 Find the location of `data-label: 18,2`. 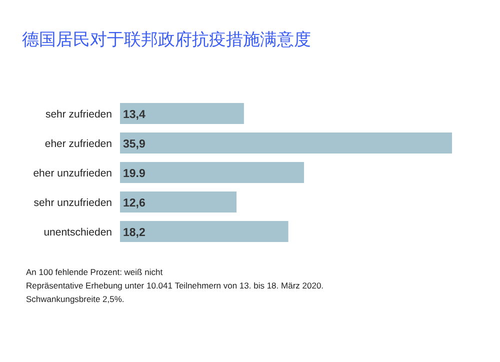

data-label: 18,2 is located at coordinates (134, 233).